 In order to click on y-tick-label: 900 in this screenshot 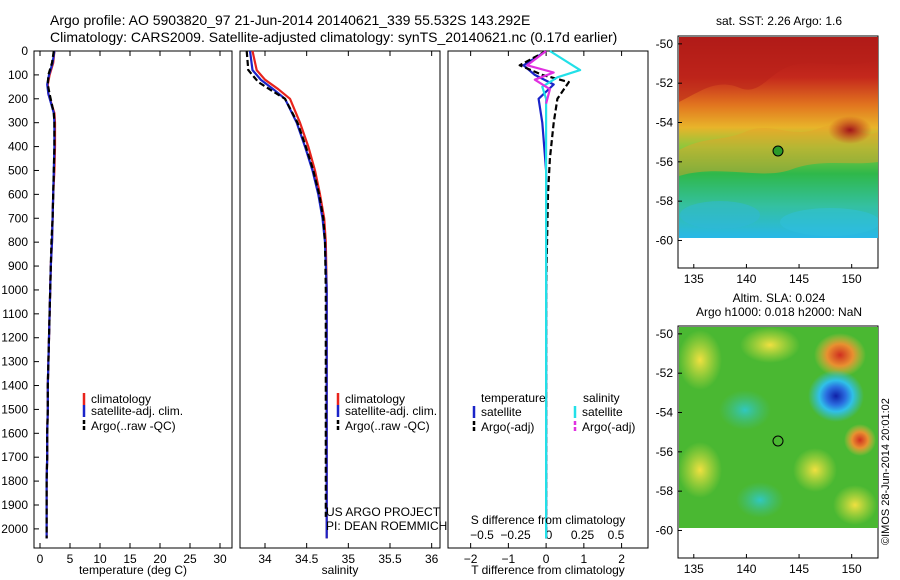, I will do `click(18, 266)`.